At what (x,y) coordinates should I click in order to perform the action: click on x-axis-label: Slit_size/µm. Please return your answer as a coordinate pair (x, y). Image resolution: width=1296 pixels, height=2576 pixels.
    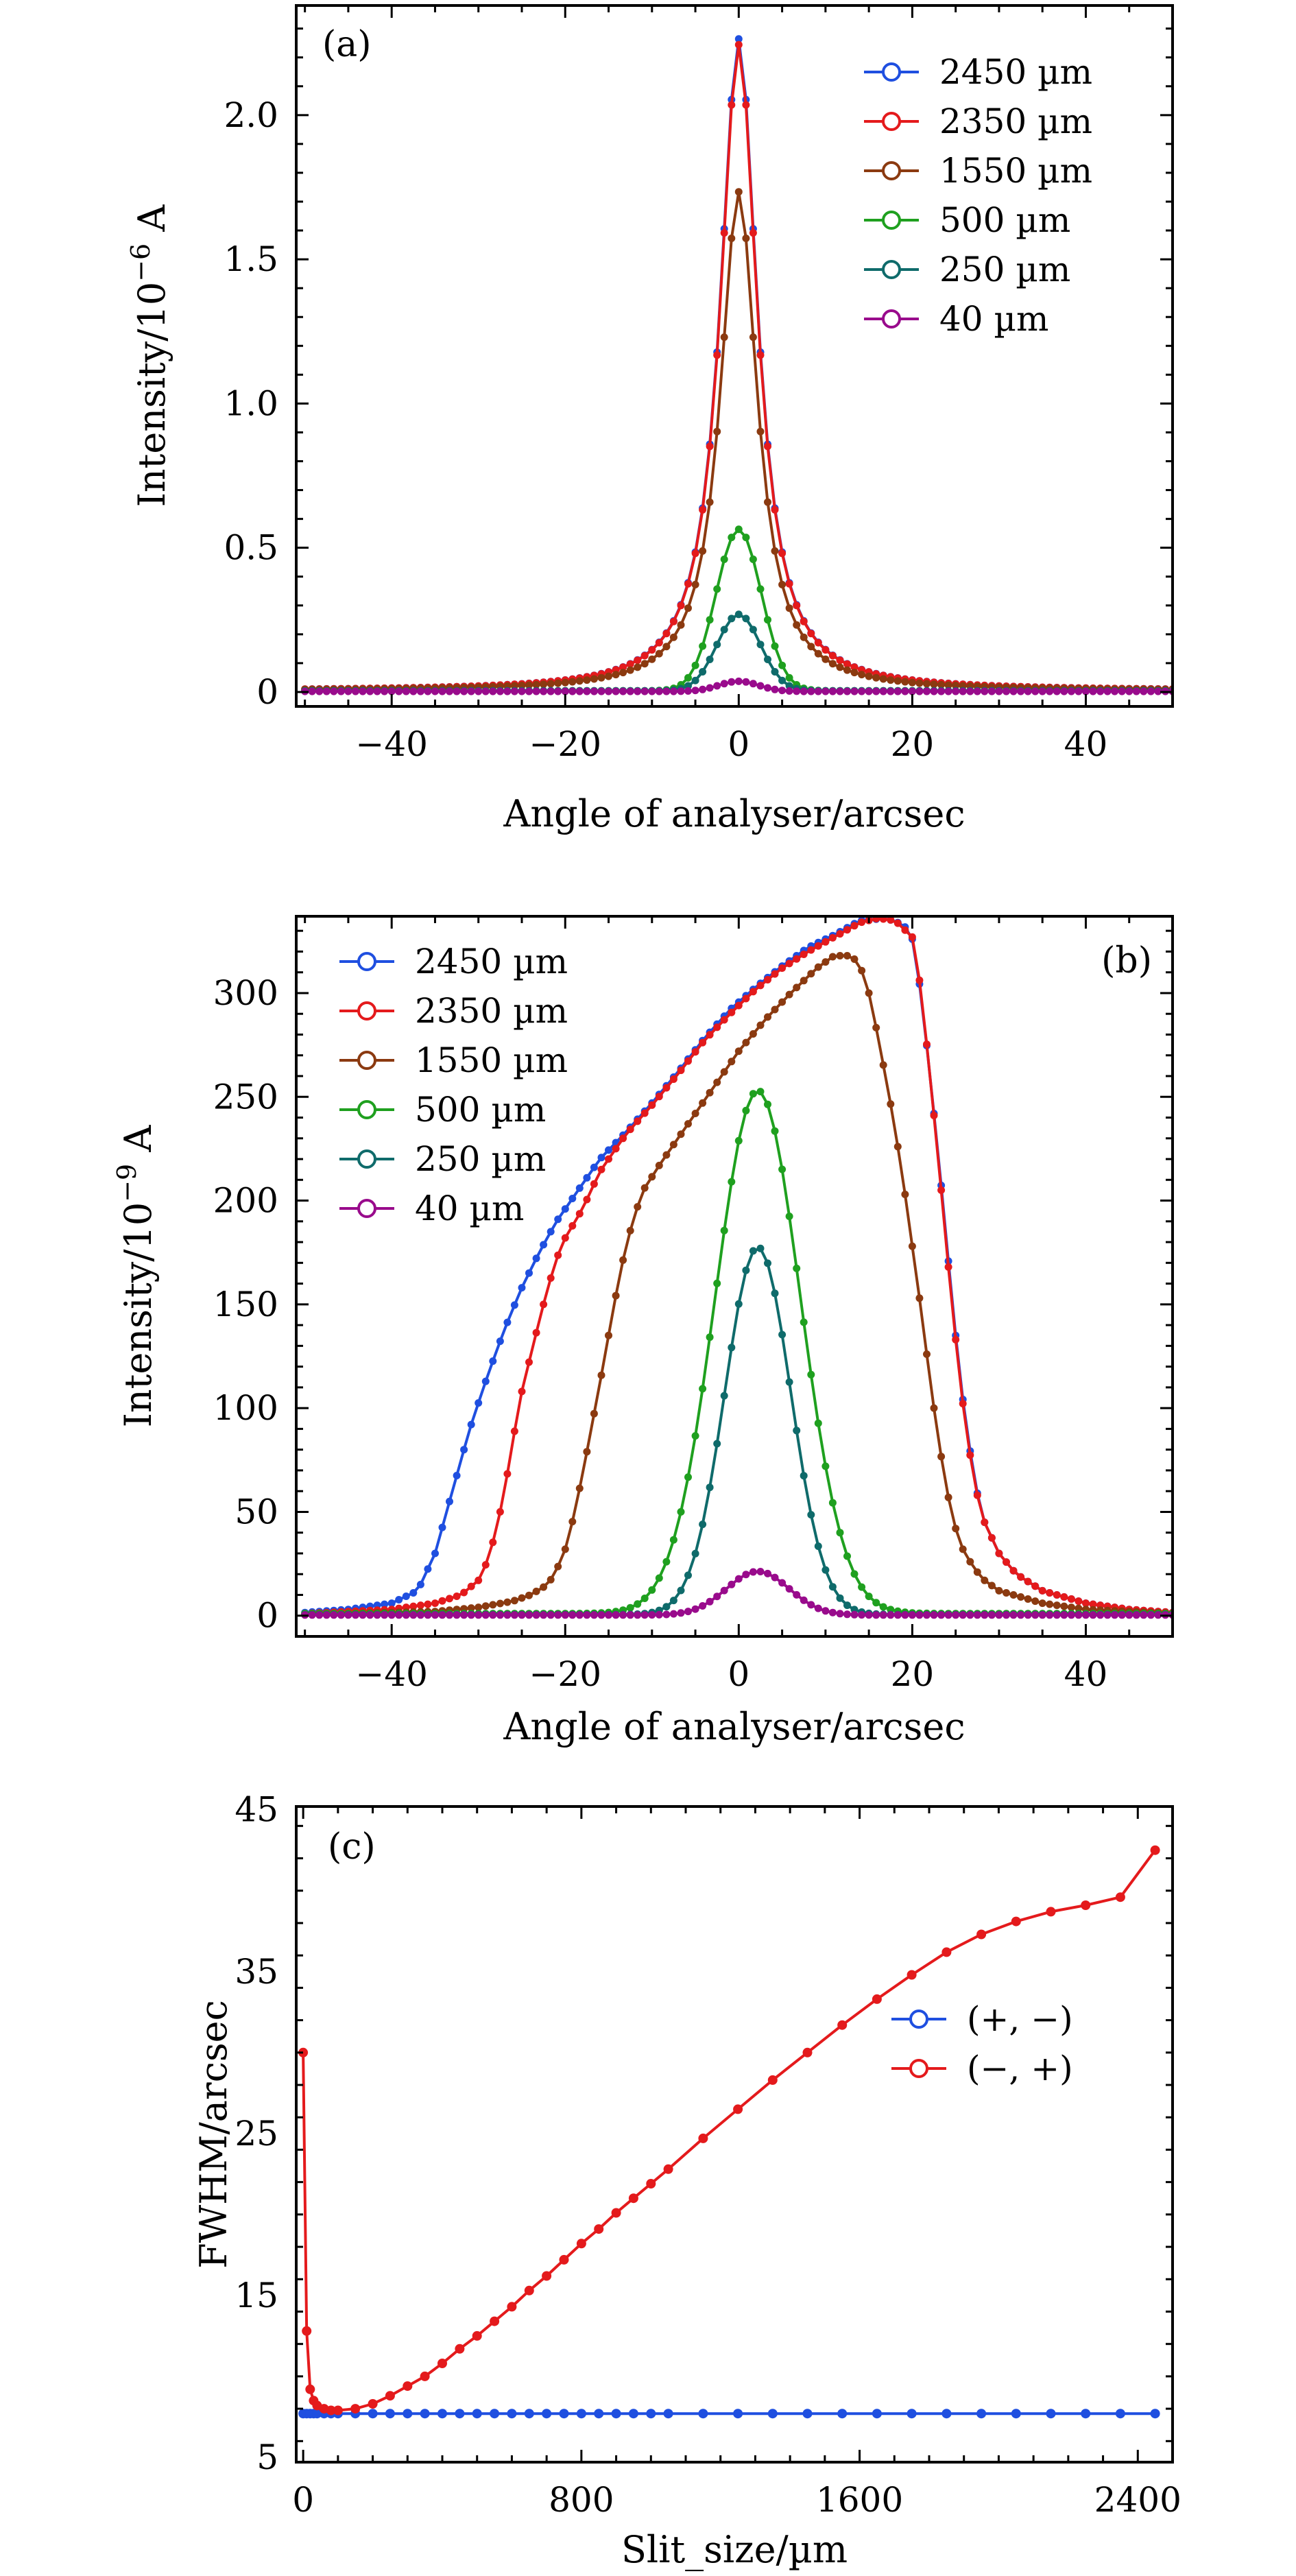
    Looking at the image, I should click on (734, 2549).